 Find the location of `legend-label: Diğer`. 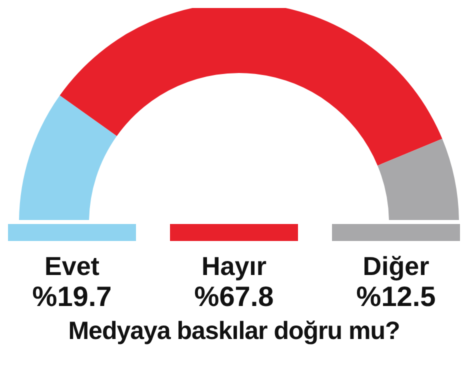

legend-label: Diğer is located at coordinates (396, 266).